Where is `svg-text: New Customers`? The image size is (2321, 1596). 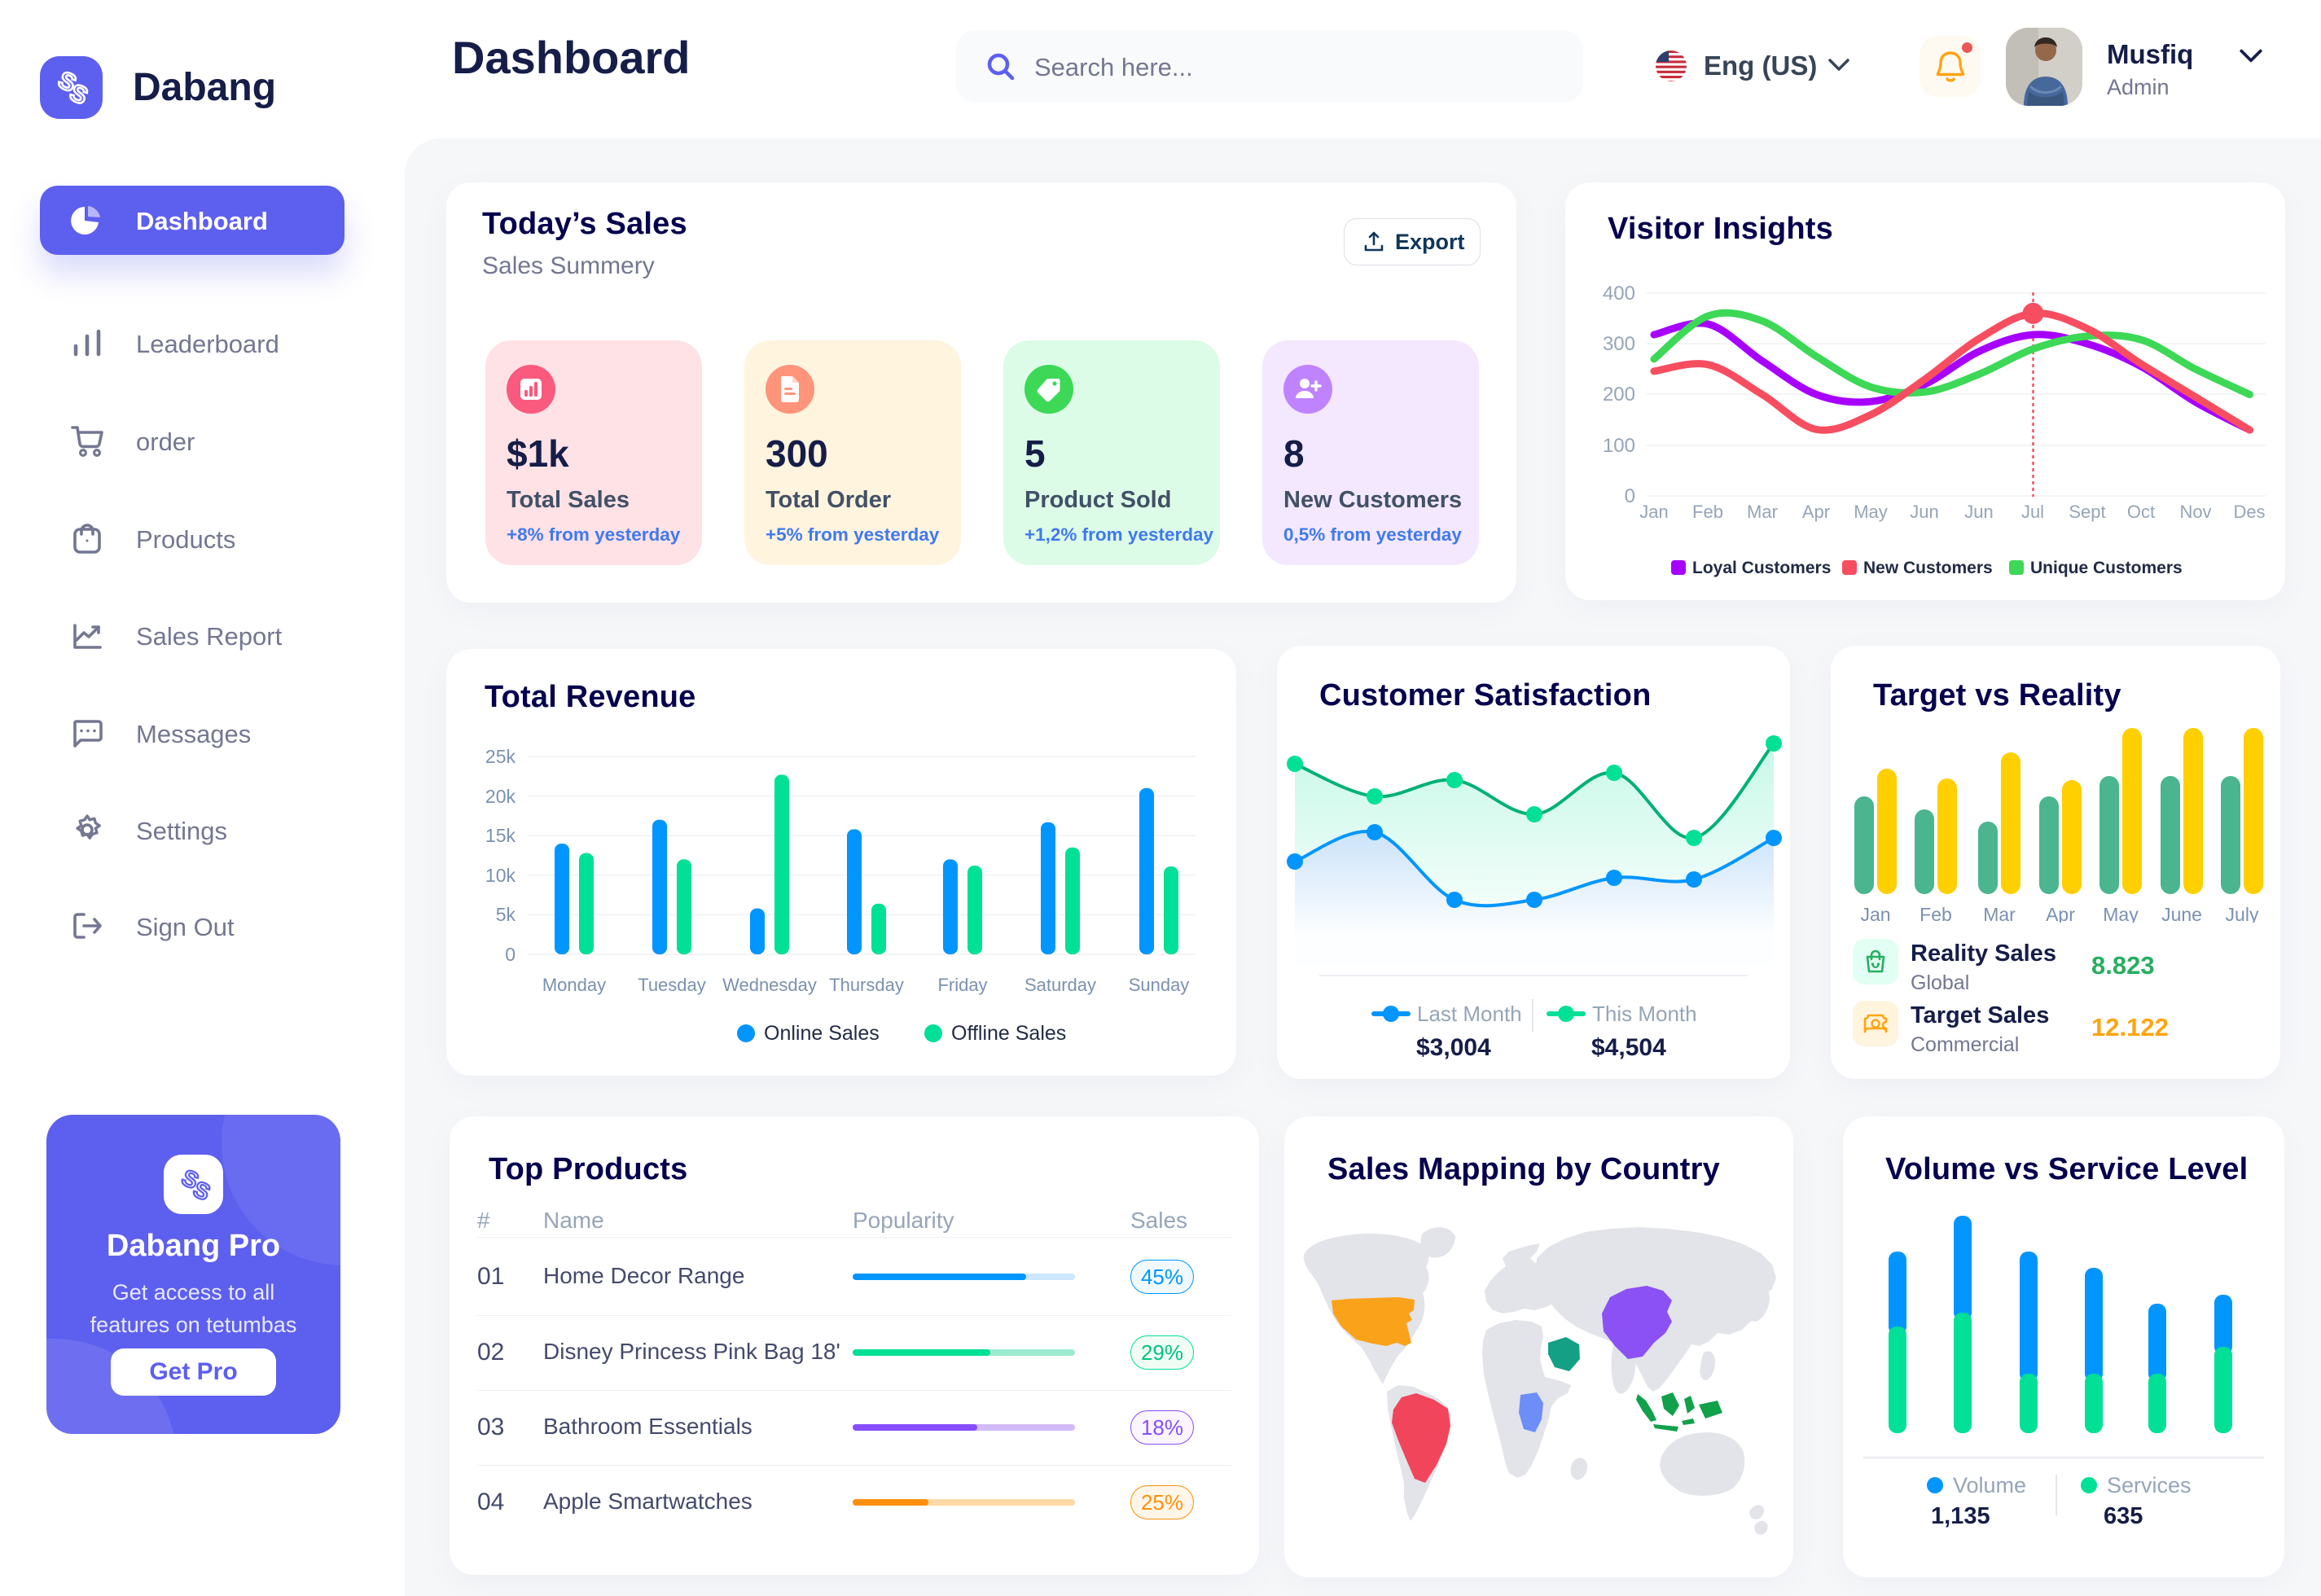 svg-text: New Customers is located at coordinates (1928, 568).